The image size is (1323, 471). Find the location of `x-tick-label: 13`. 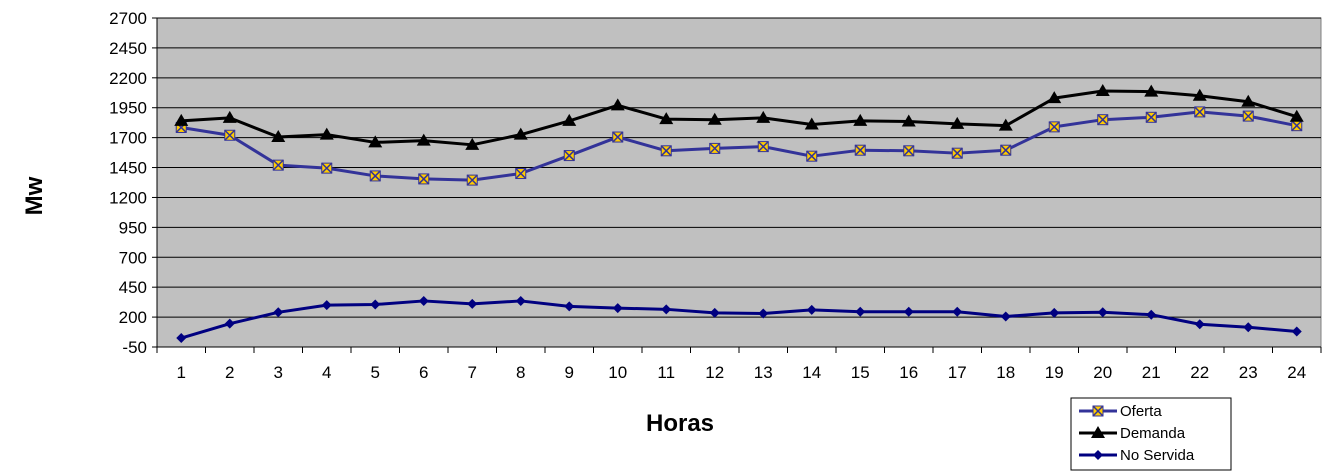

x-tick-label: 13 is located at coordinates (763, 372).